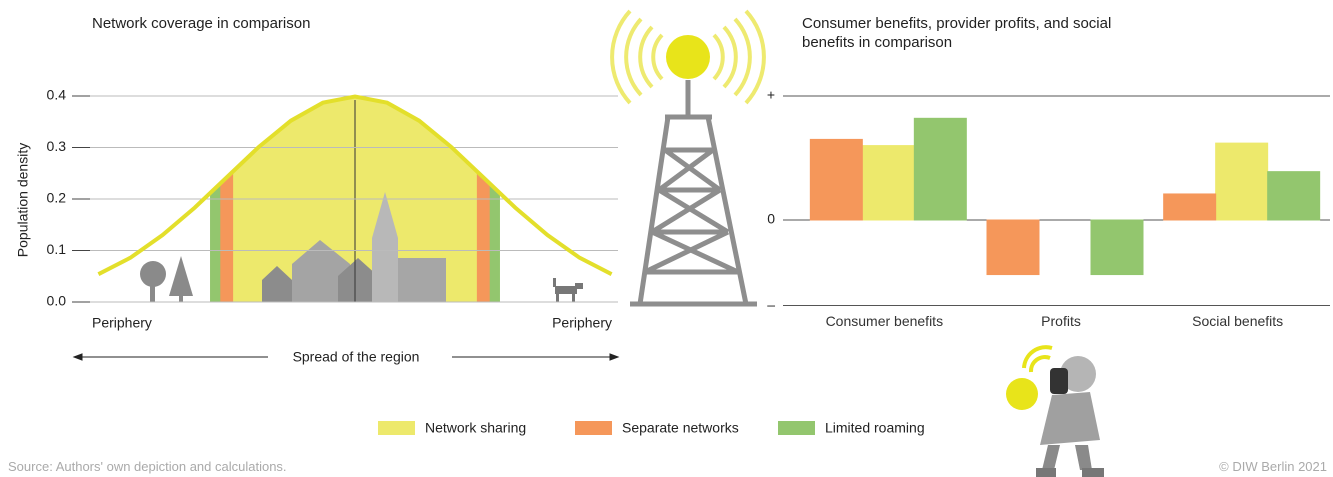 This screenshot has width=1333, height=477. Describe the element at coordinates (57, 301) in the screenshot. I see `y-tick-label: 0.0` at that location.